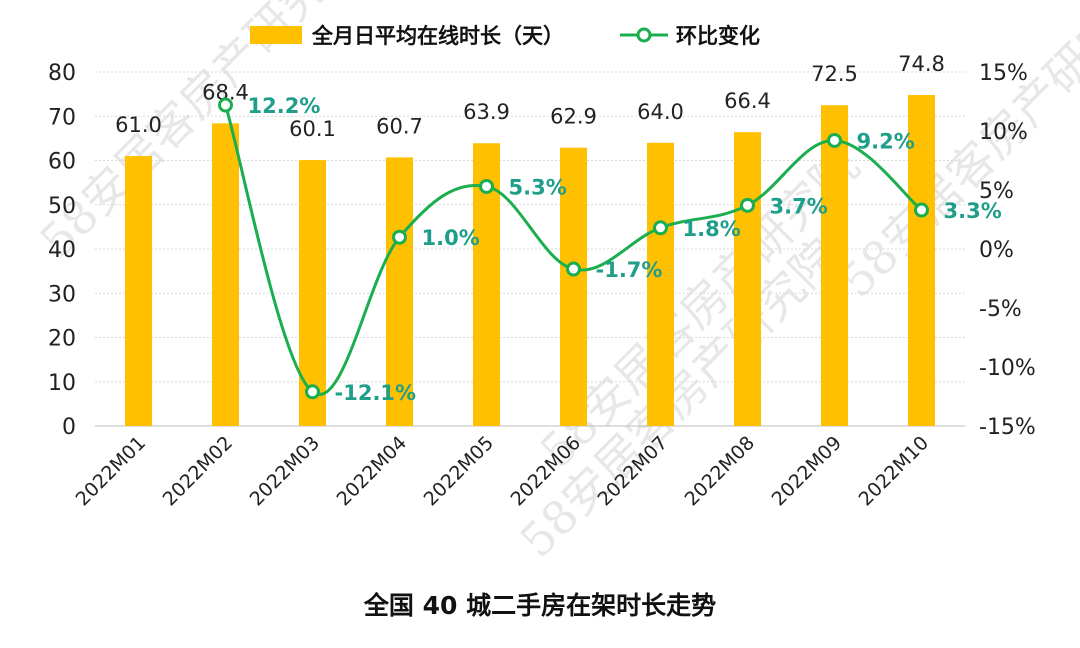 The width and height of the screenshot is (1080, 648). Describe the element at coordinates (660, 112) in the screenshot. I see `bar-value-label: 64.0` at that location.